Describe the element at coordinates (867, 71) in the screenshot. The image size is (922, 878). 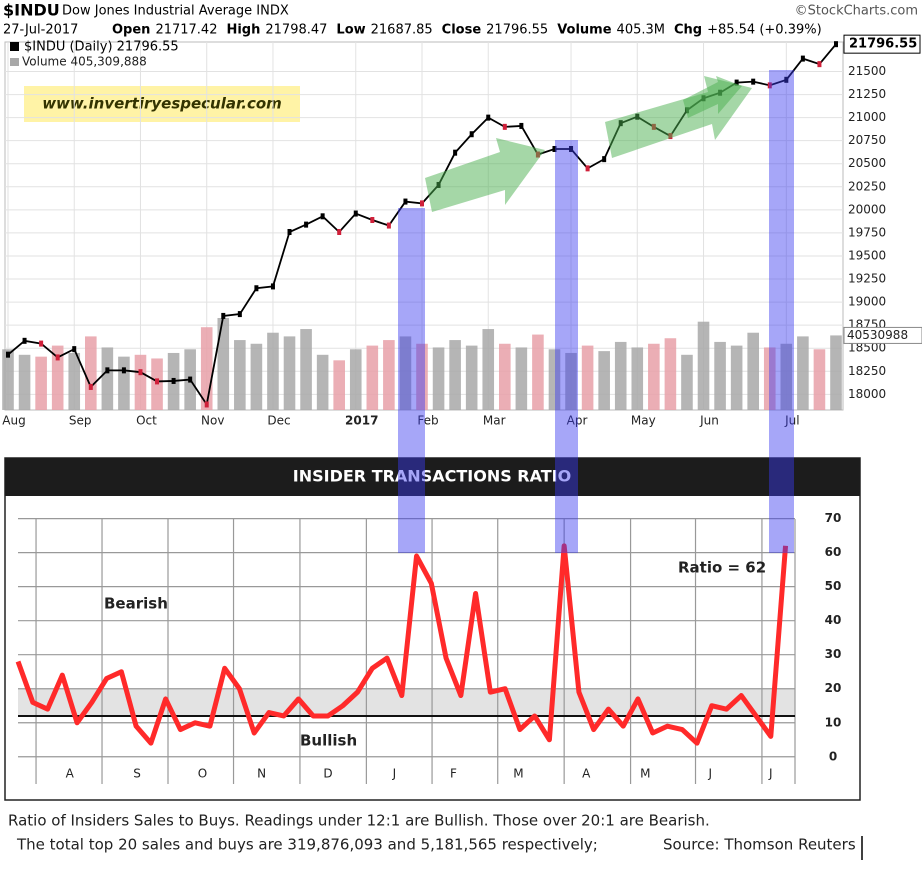
I see `y-tick-label: 21500` at that location.